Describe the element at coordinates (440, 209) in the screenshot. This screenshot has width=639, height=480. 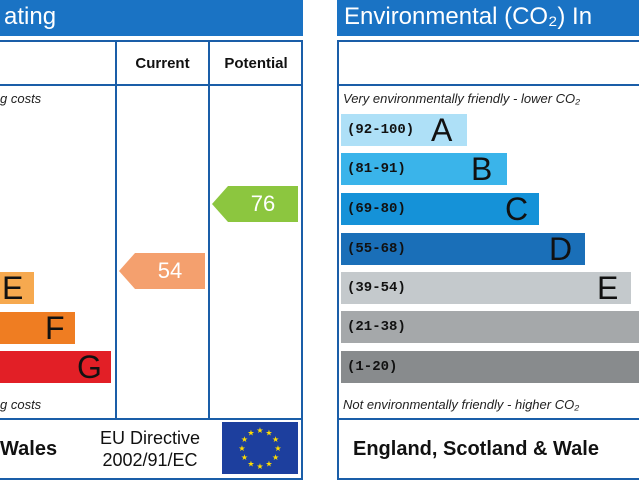
I see `environmental-band-3: (69-80) C` at that location.